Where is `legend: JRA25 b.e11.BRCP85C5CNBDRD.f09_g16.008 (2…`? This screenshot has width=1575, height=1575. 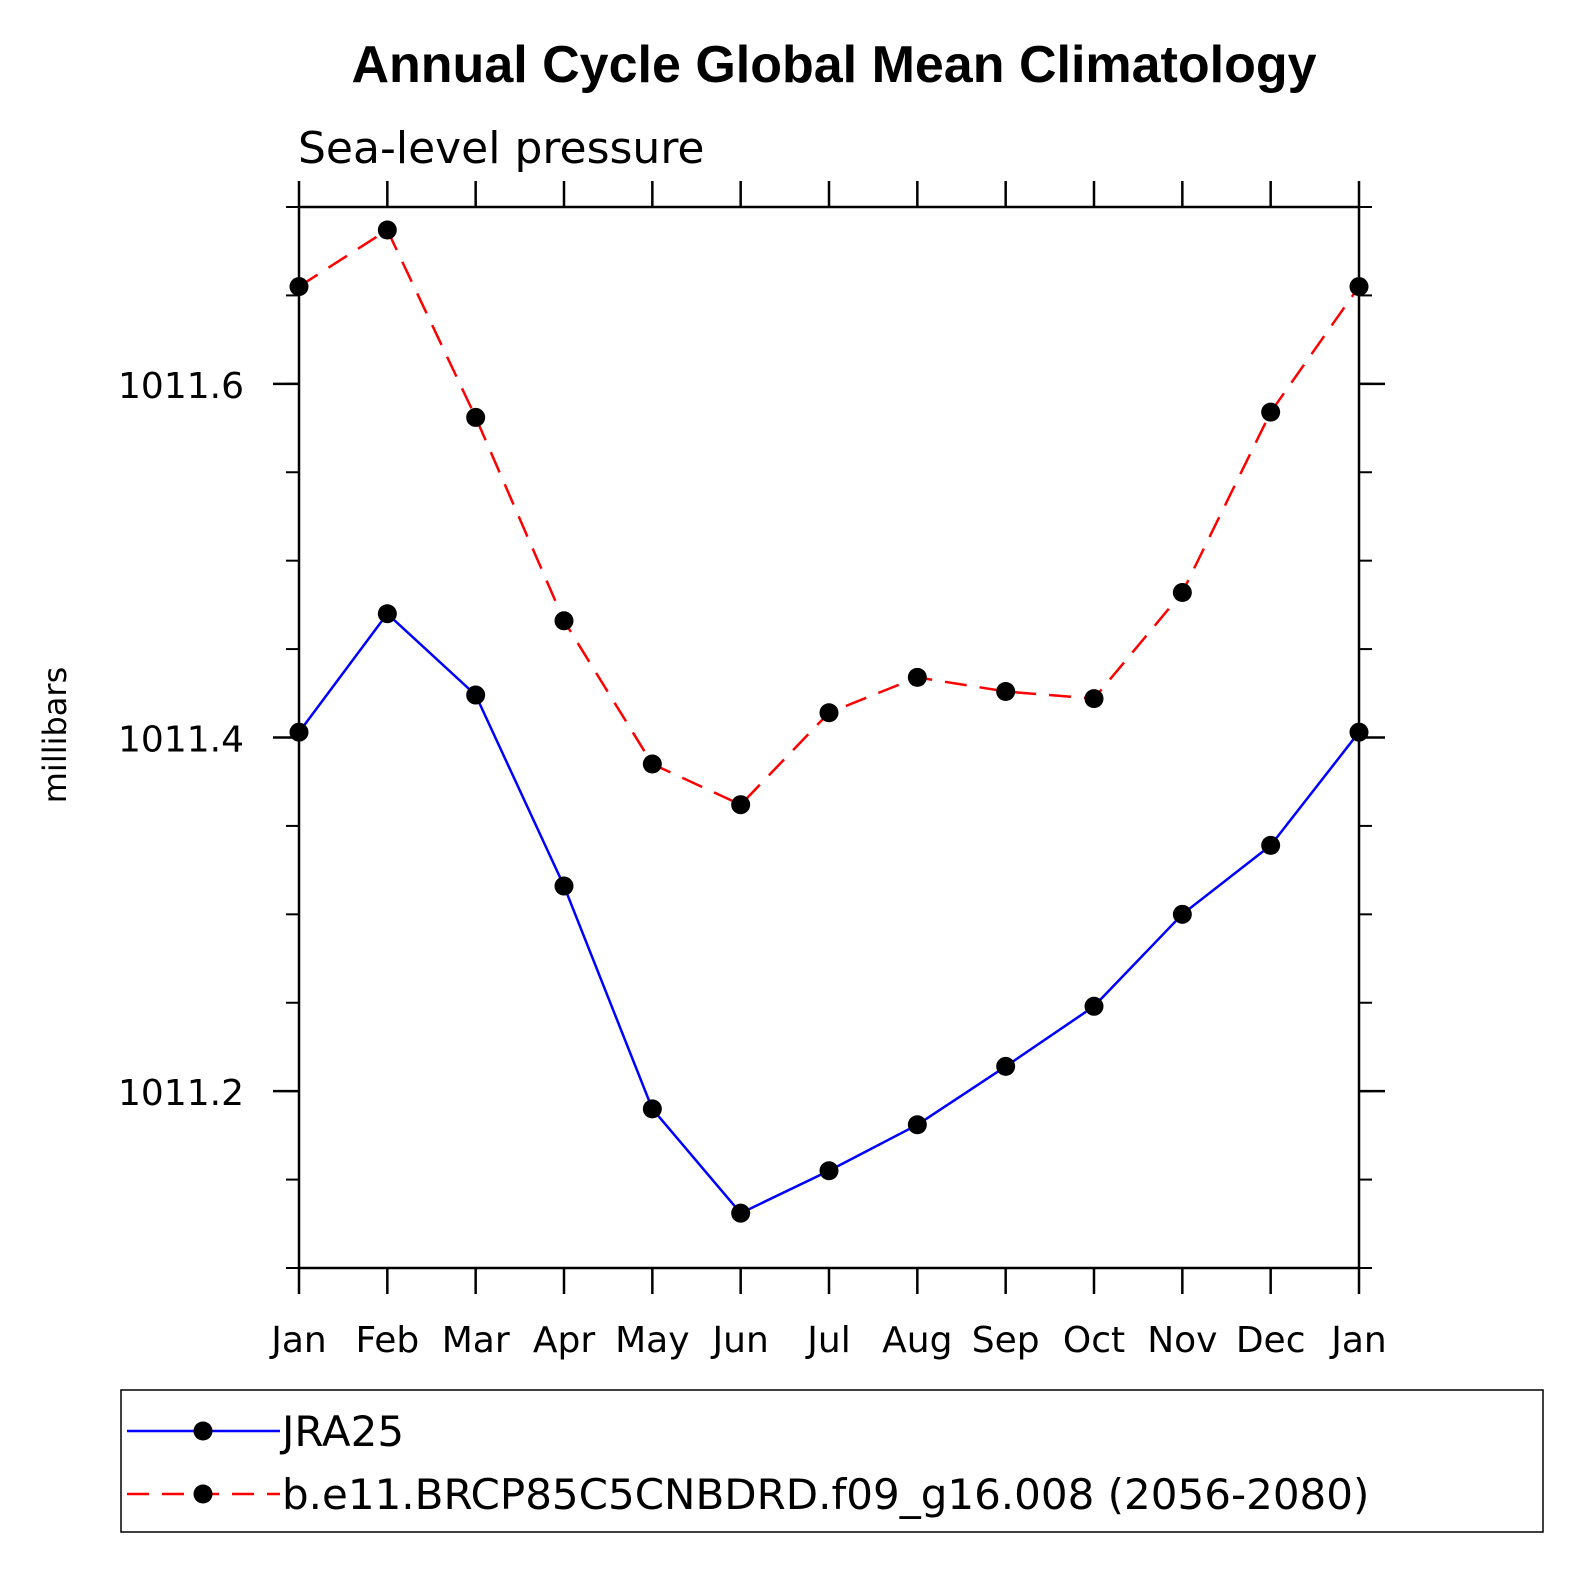 legend: JRA25 b.e11.BRCP85C5CNBDRD.f09_g16.008 (2… is located at coordinates (832, 1461).